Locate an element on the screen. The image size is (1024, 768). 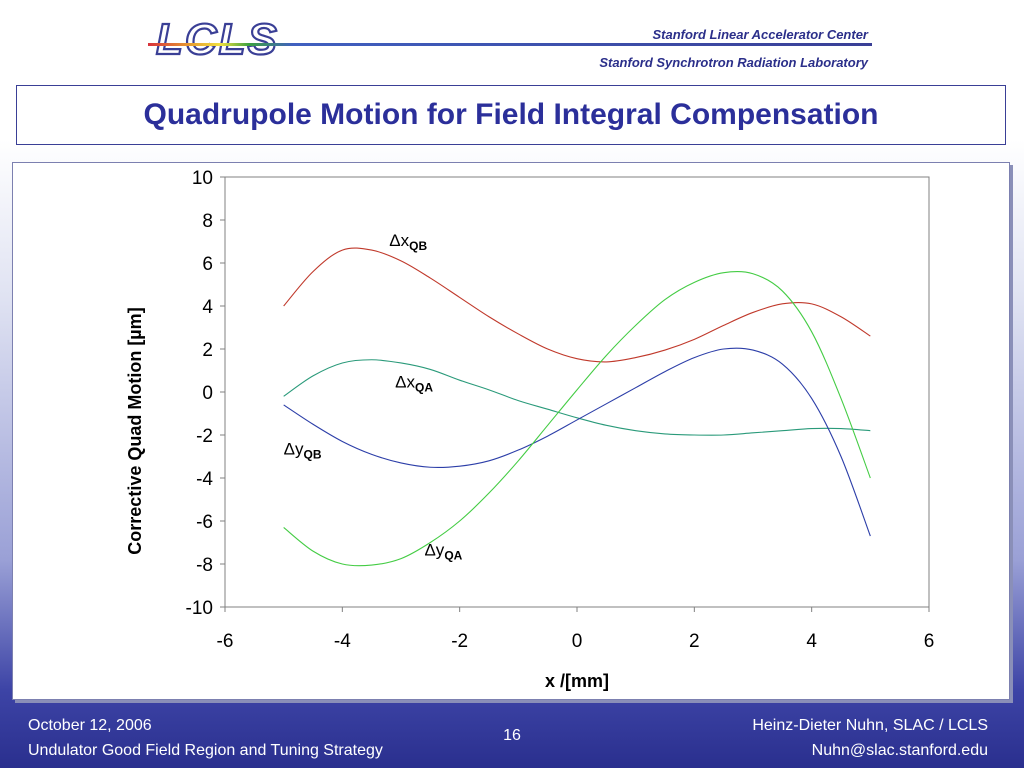
x-tick-label: 4 is located at coordinates (811, 641).